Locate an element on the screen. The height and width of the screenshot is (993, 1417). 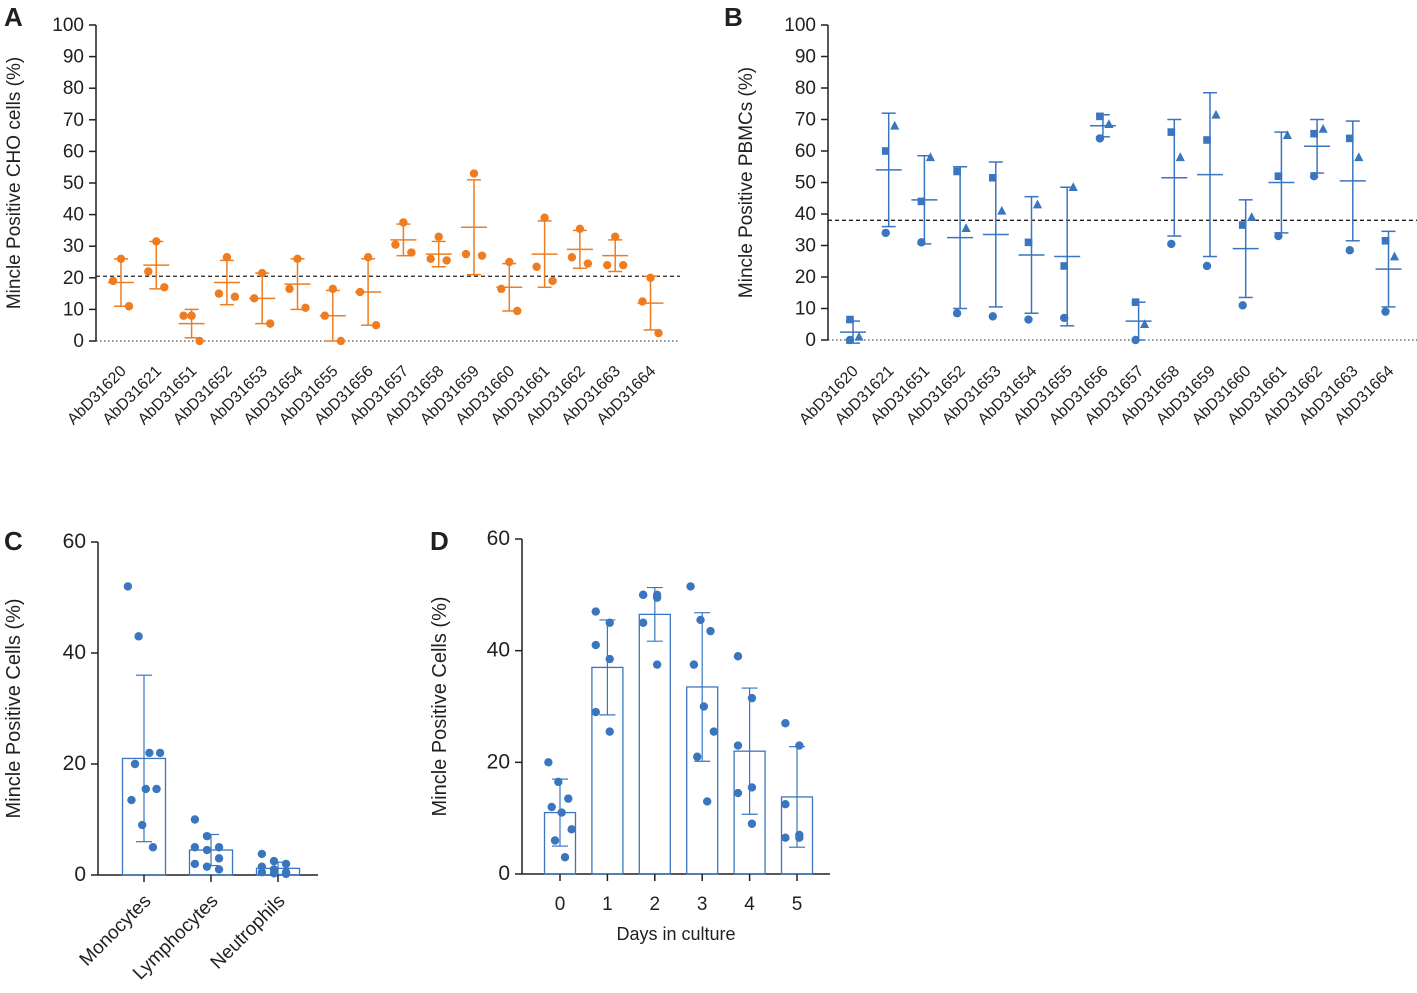
panel-a-y-tick-label: 80 is located at coordinates (73, 88).